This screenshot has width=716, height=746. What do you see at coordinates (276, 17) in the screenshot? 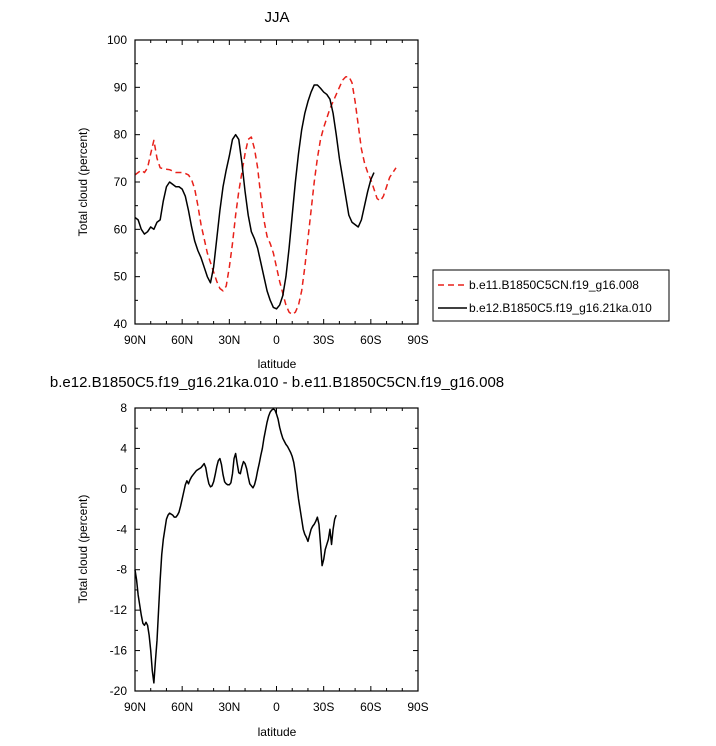
I see `top-chart-title: JJA` at bounding box center [276, 17].